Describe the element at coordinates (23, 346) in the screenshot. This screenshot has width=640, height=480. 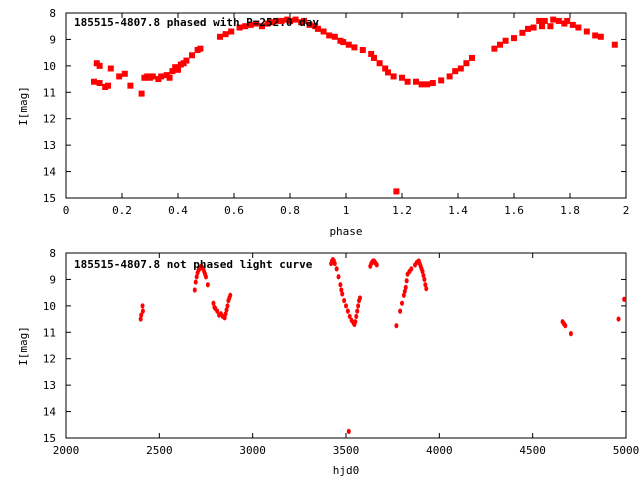
I see `unphased-y-axis-title: I[mag]` at that location.